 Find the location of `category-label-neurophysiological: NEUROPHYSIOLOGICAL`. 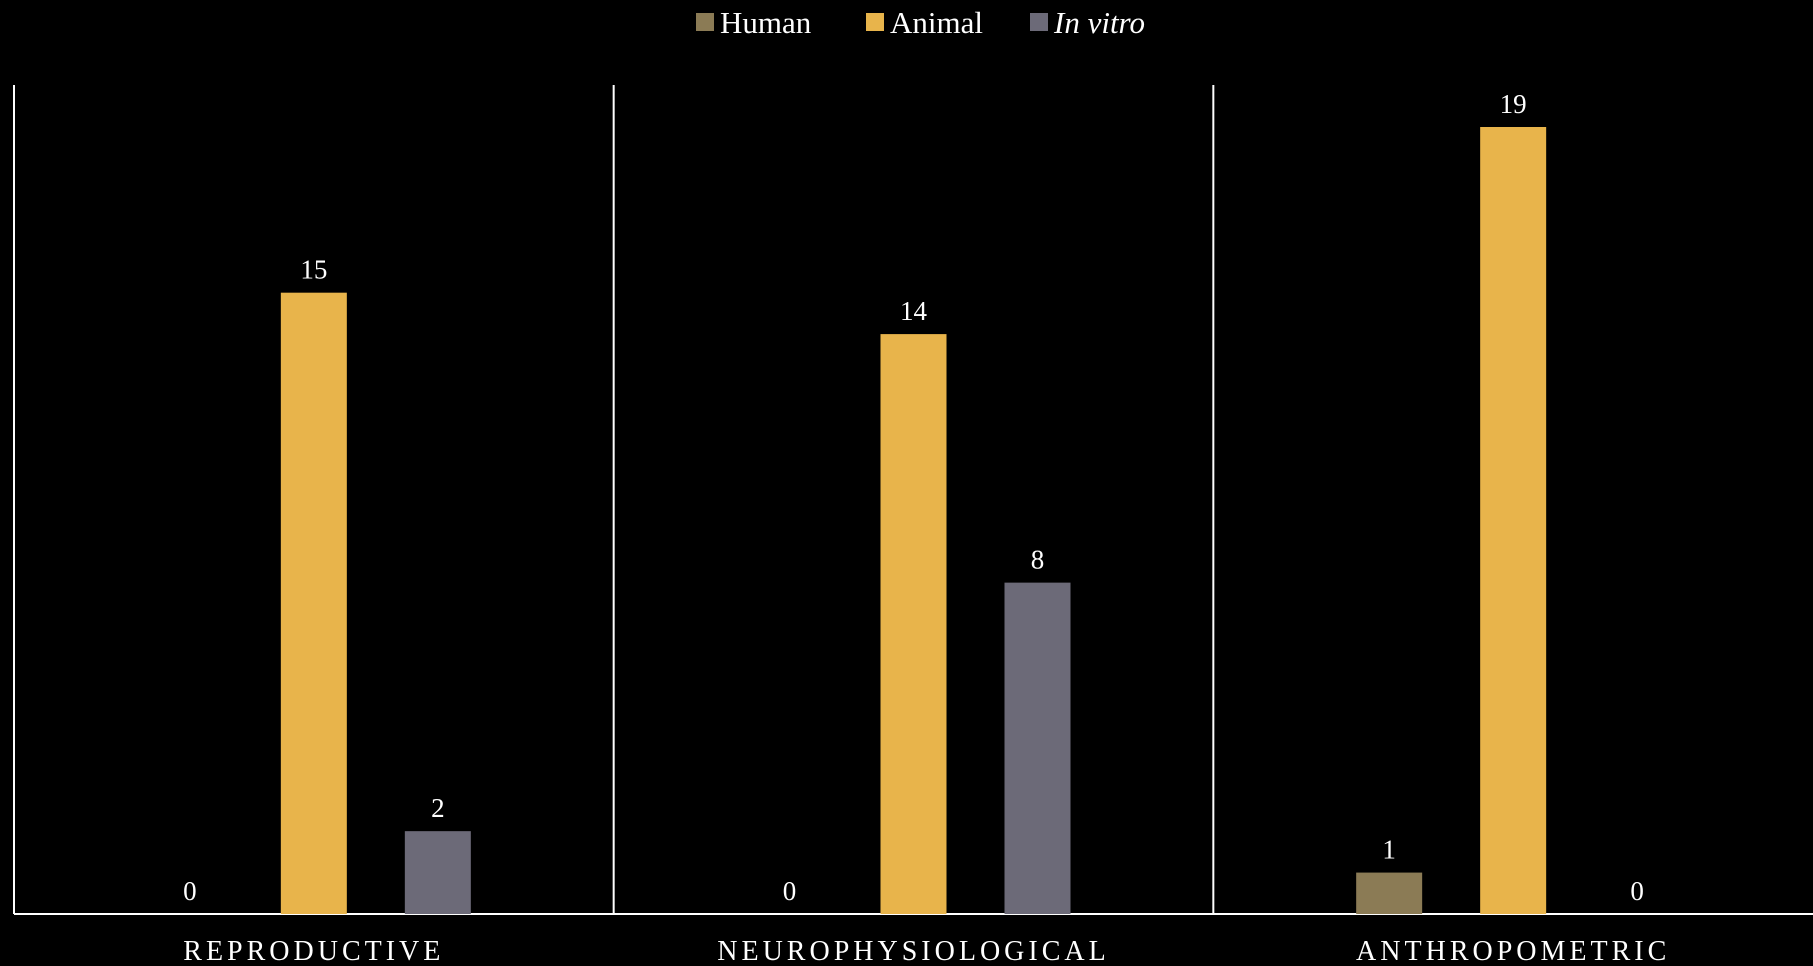

category-label-neurophysiological: NEUROPHYSIOLOGICAL is located at coordinates (913, 951).